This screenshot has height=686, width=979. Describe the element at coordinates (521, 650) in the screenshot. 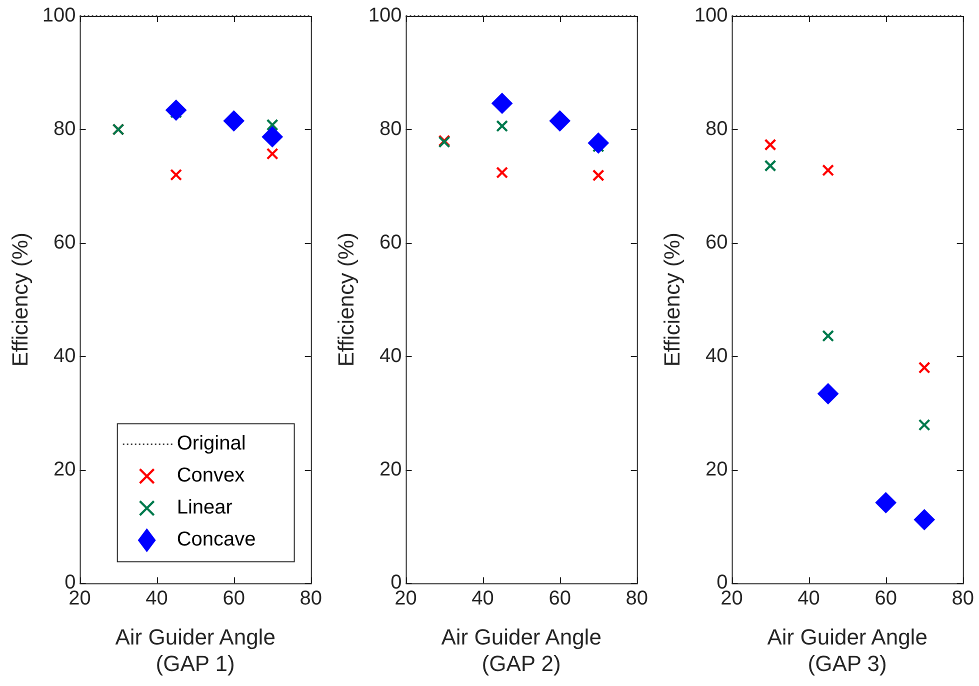

I see `x-axis-title: Air Guider Angle (GAP 2)` at that location.